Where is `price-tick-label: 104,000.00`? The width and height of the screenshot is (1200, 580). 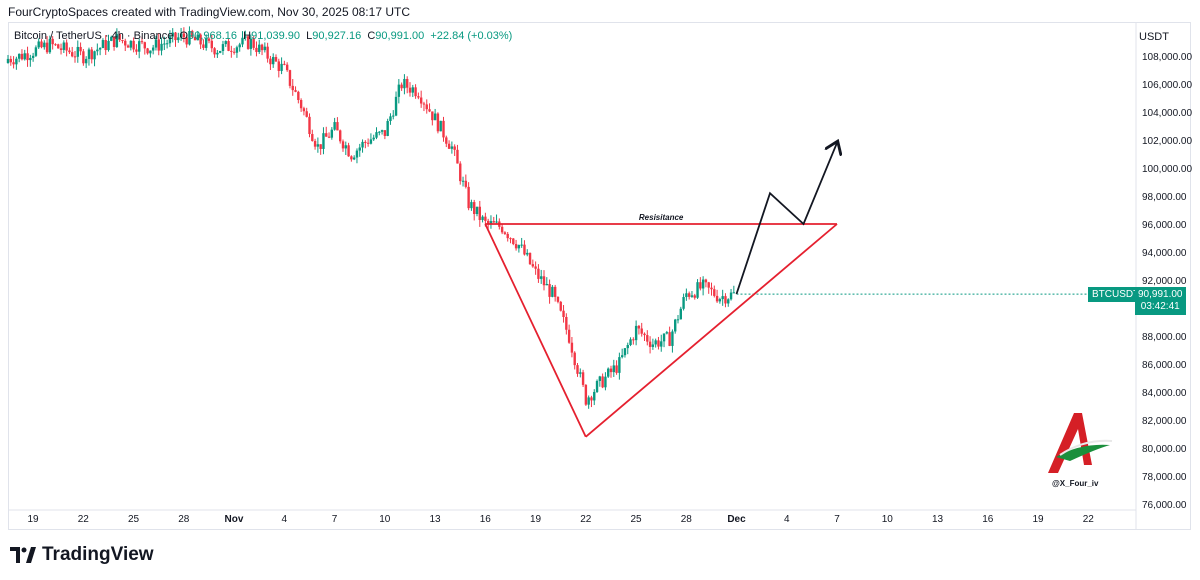 price-tick-label: 104,000.00 is located at coordinates (1167, 113).